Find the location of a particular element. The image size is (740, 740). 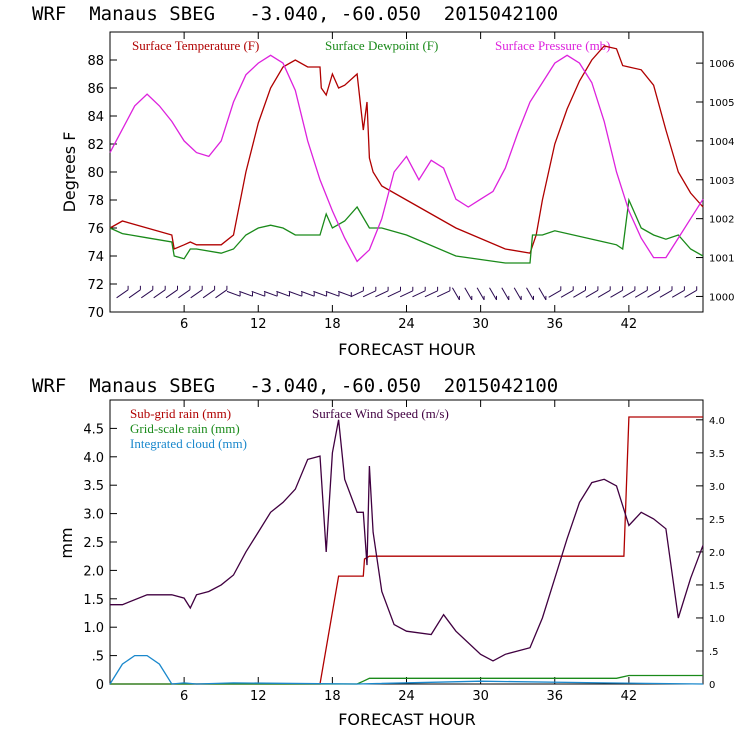

series-integrated-cloud-mm is located at coordinates (406, 669).